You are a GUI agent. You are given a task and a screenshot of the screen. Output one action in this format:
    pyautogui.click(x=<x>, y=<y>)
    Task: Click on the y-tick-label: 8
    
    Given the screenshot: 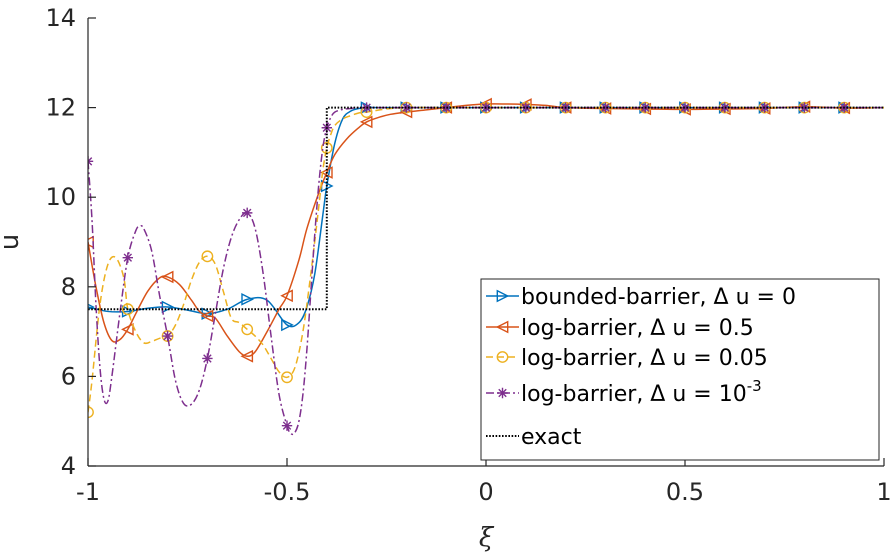 What is the action you would take?
    pyautogui.click(x=68, y=287)
    